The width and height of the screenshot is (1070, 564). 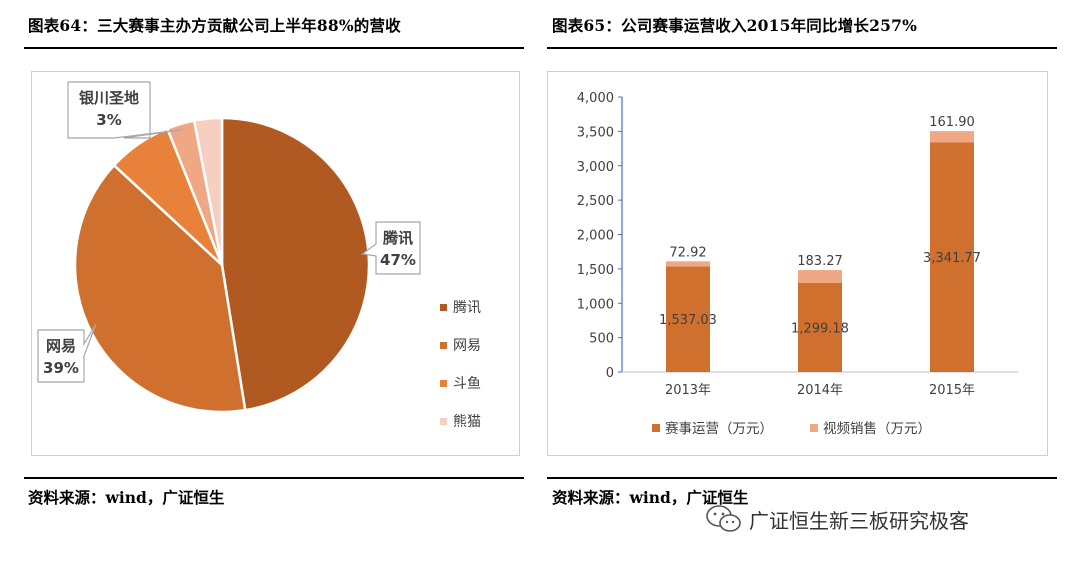 I want to click on bar-label-1-2: 161.90, so click(x=952, y=122).